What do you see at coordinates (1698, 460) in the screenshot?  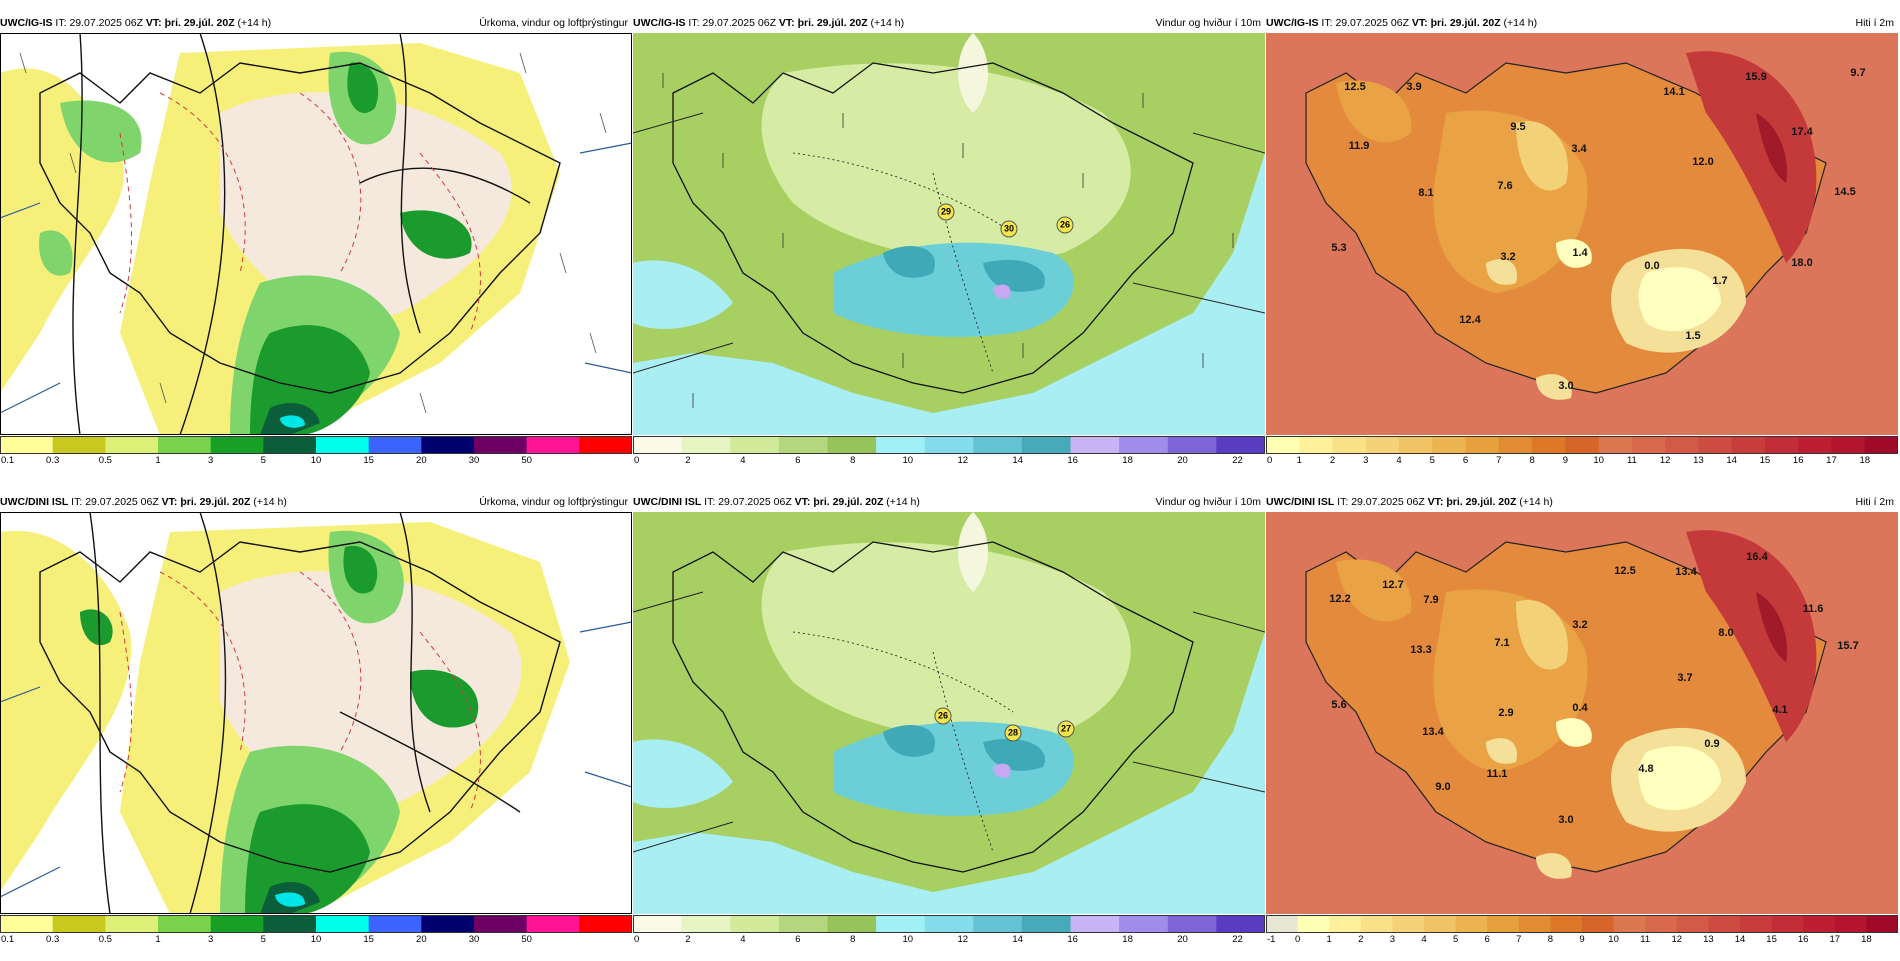 I see `colorbar-tick-label: 13` at bounding box center [1698, 460].